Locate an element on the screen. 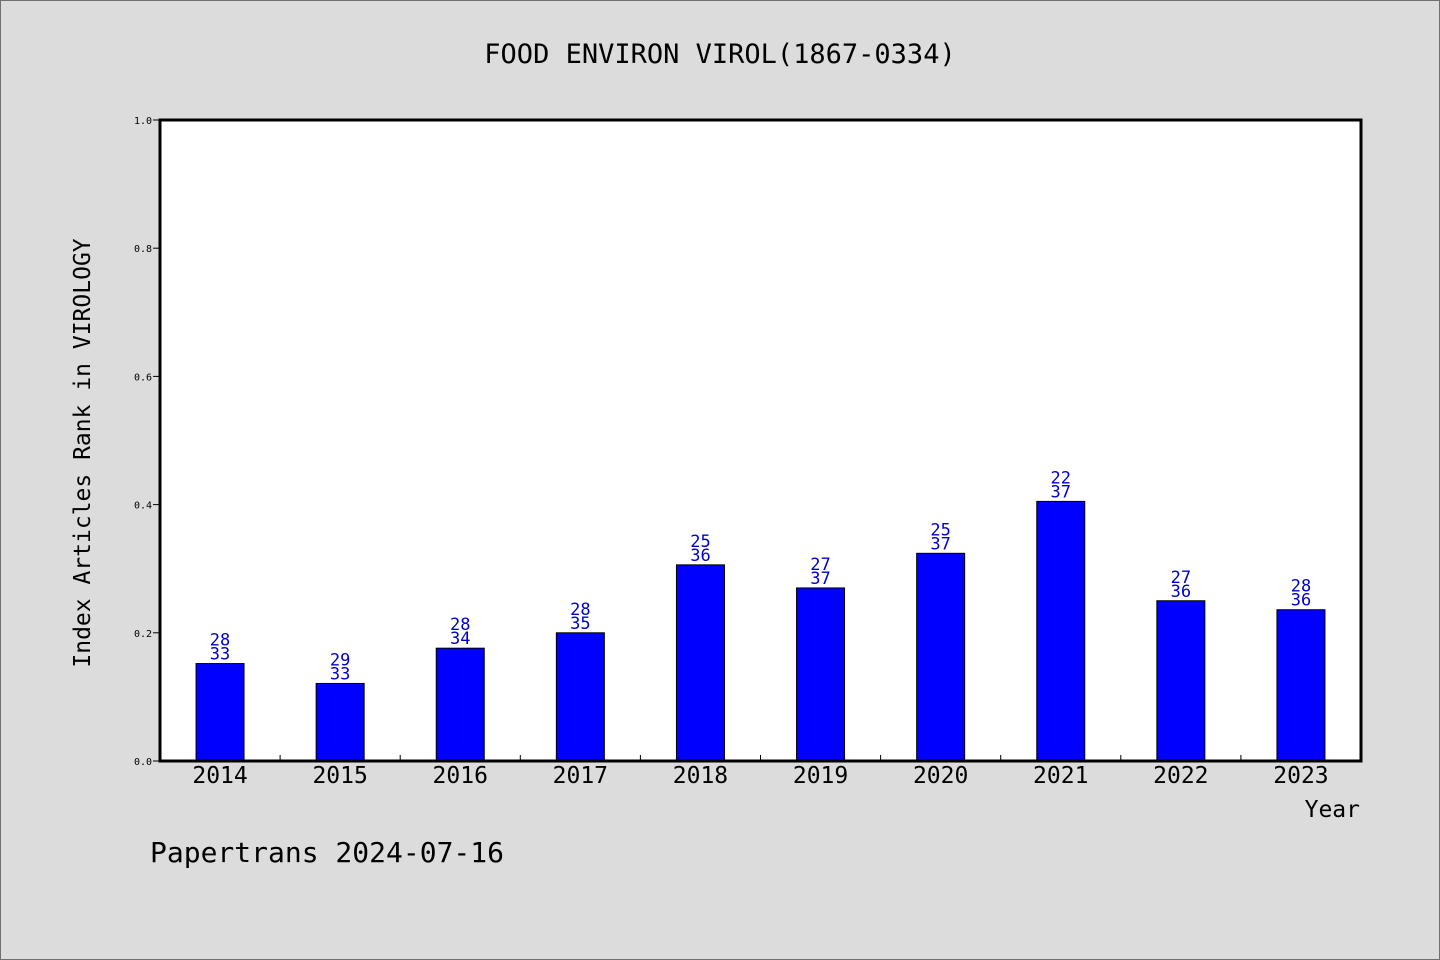 The width and height of the screenshot is (1440, 960). bar-2020 is located at coordinates (941, 657).